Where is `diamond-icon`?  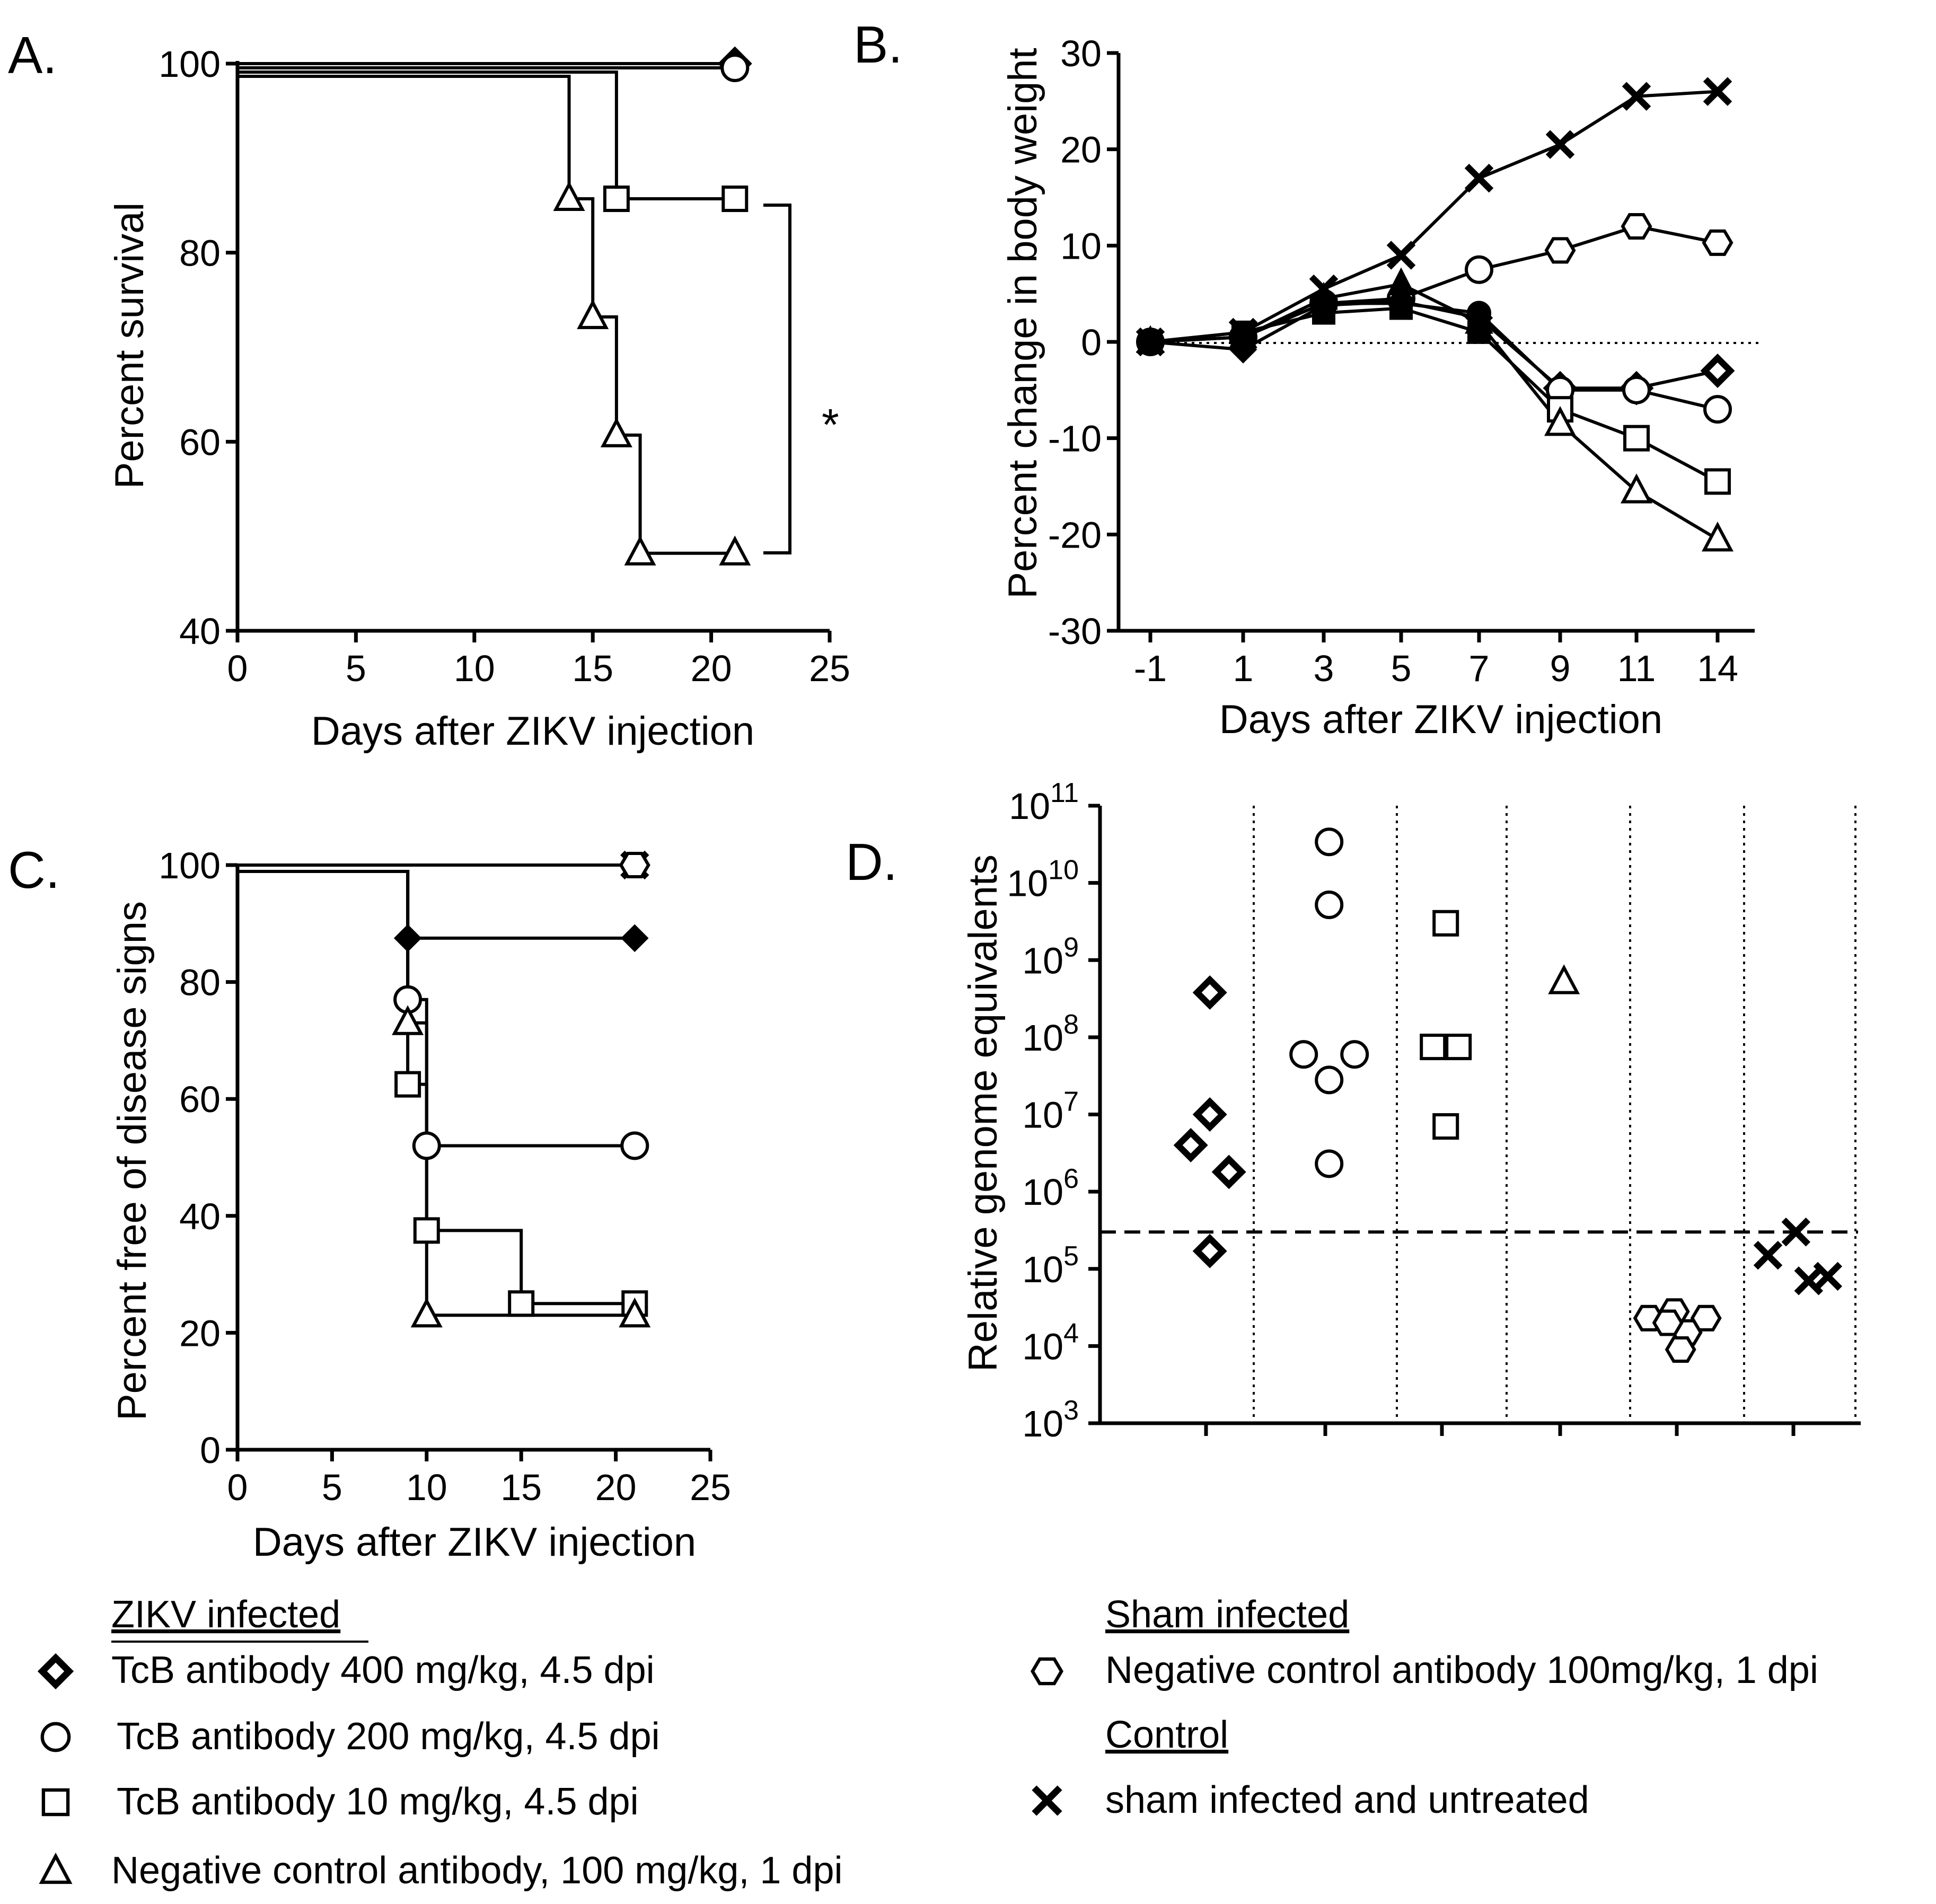 diamond-icon is located at coordinates (56, 1672).